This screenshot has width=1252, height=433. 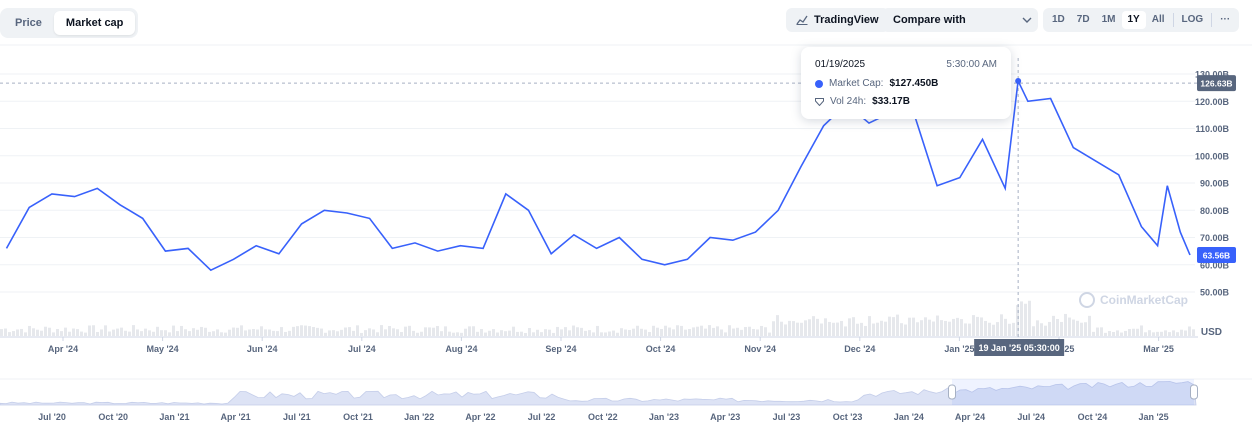 What do you see at coordinates (1073, 392) in the screenshot?
I see `navigator-selection` at bounding box center [1073, 392].